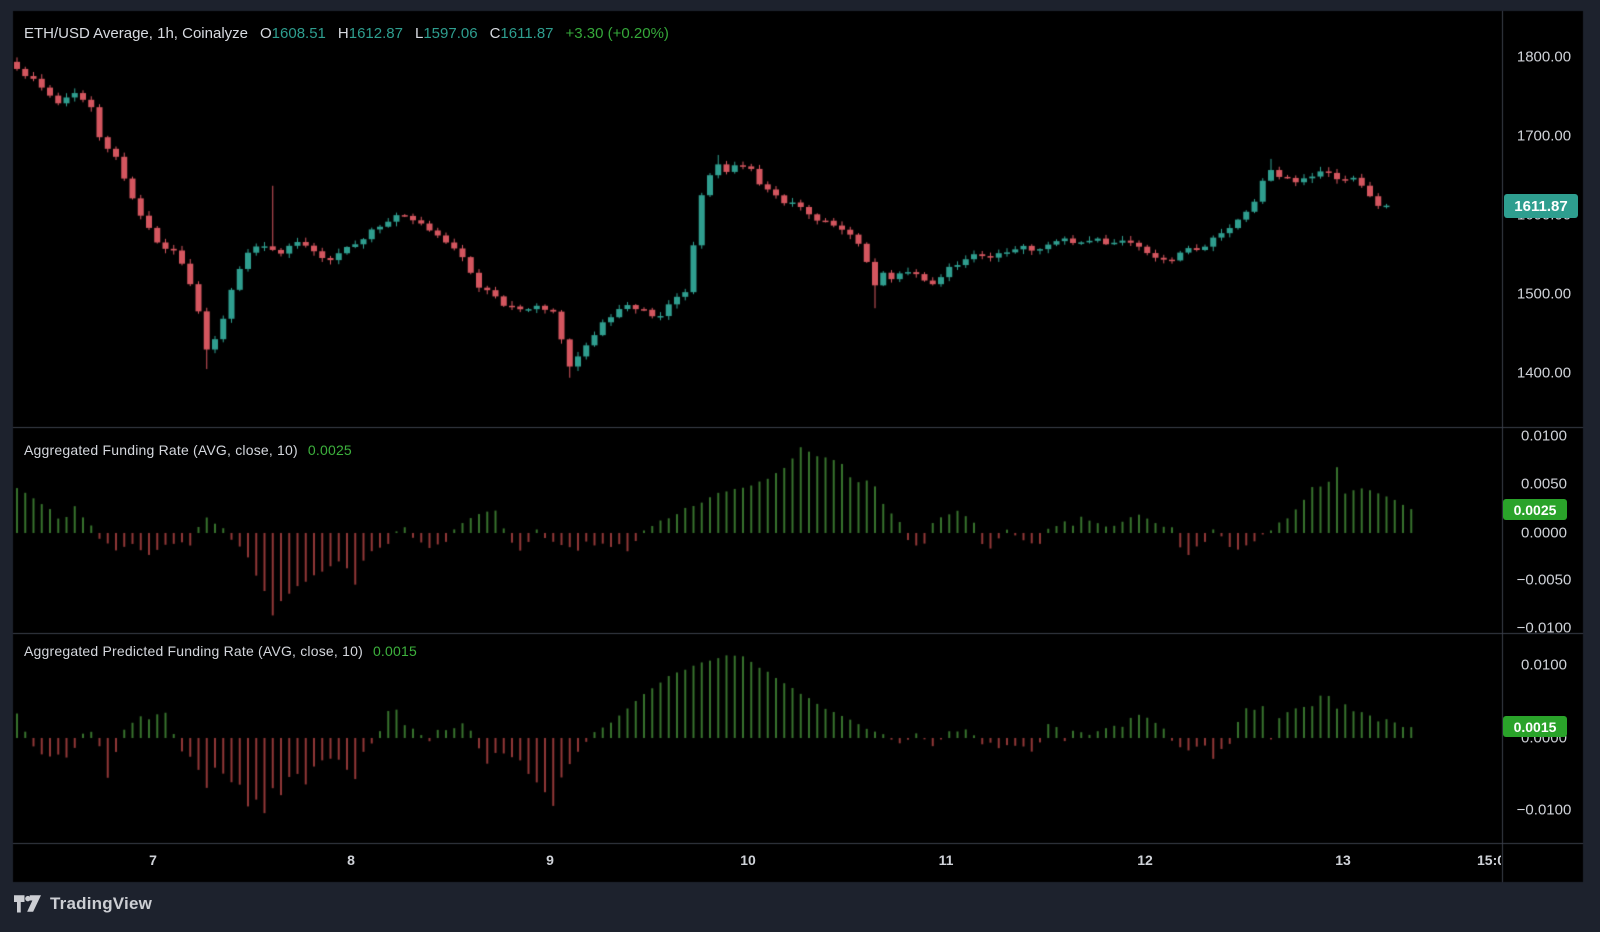  Describe the element at coordinates (1343, 860) in the screenshot. I see `time-tick-label: 13` at that location.